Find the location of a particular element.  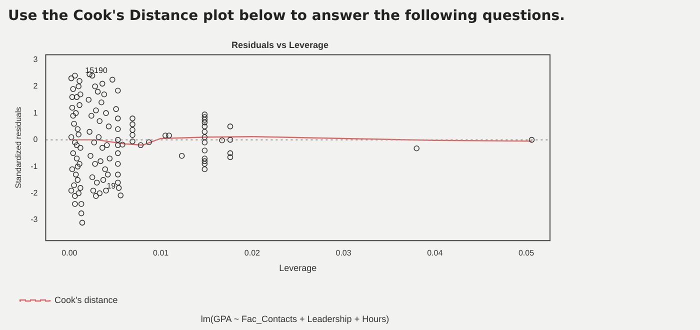

x-tick-label: 0.03 is located at coordinates (344, 253).